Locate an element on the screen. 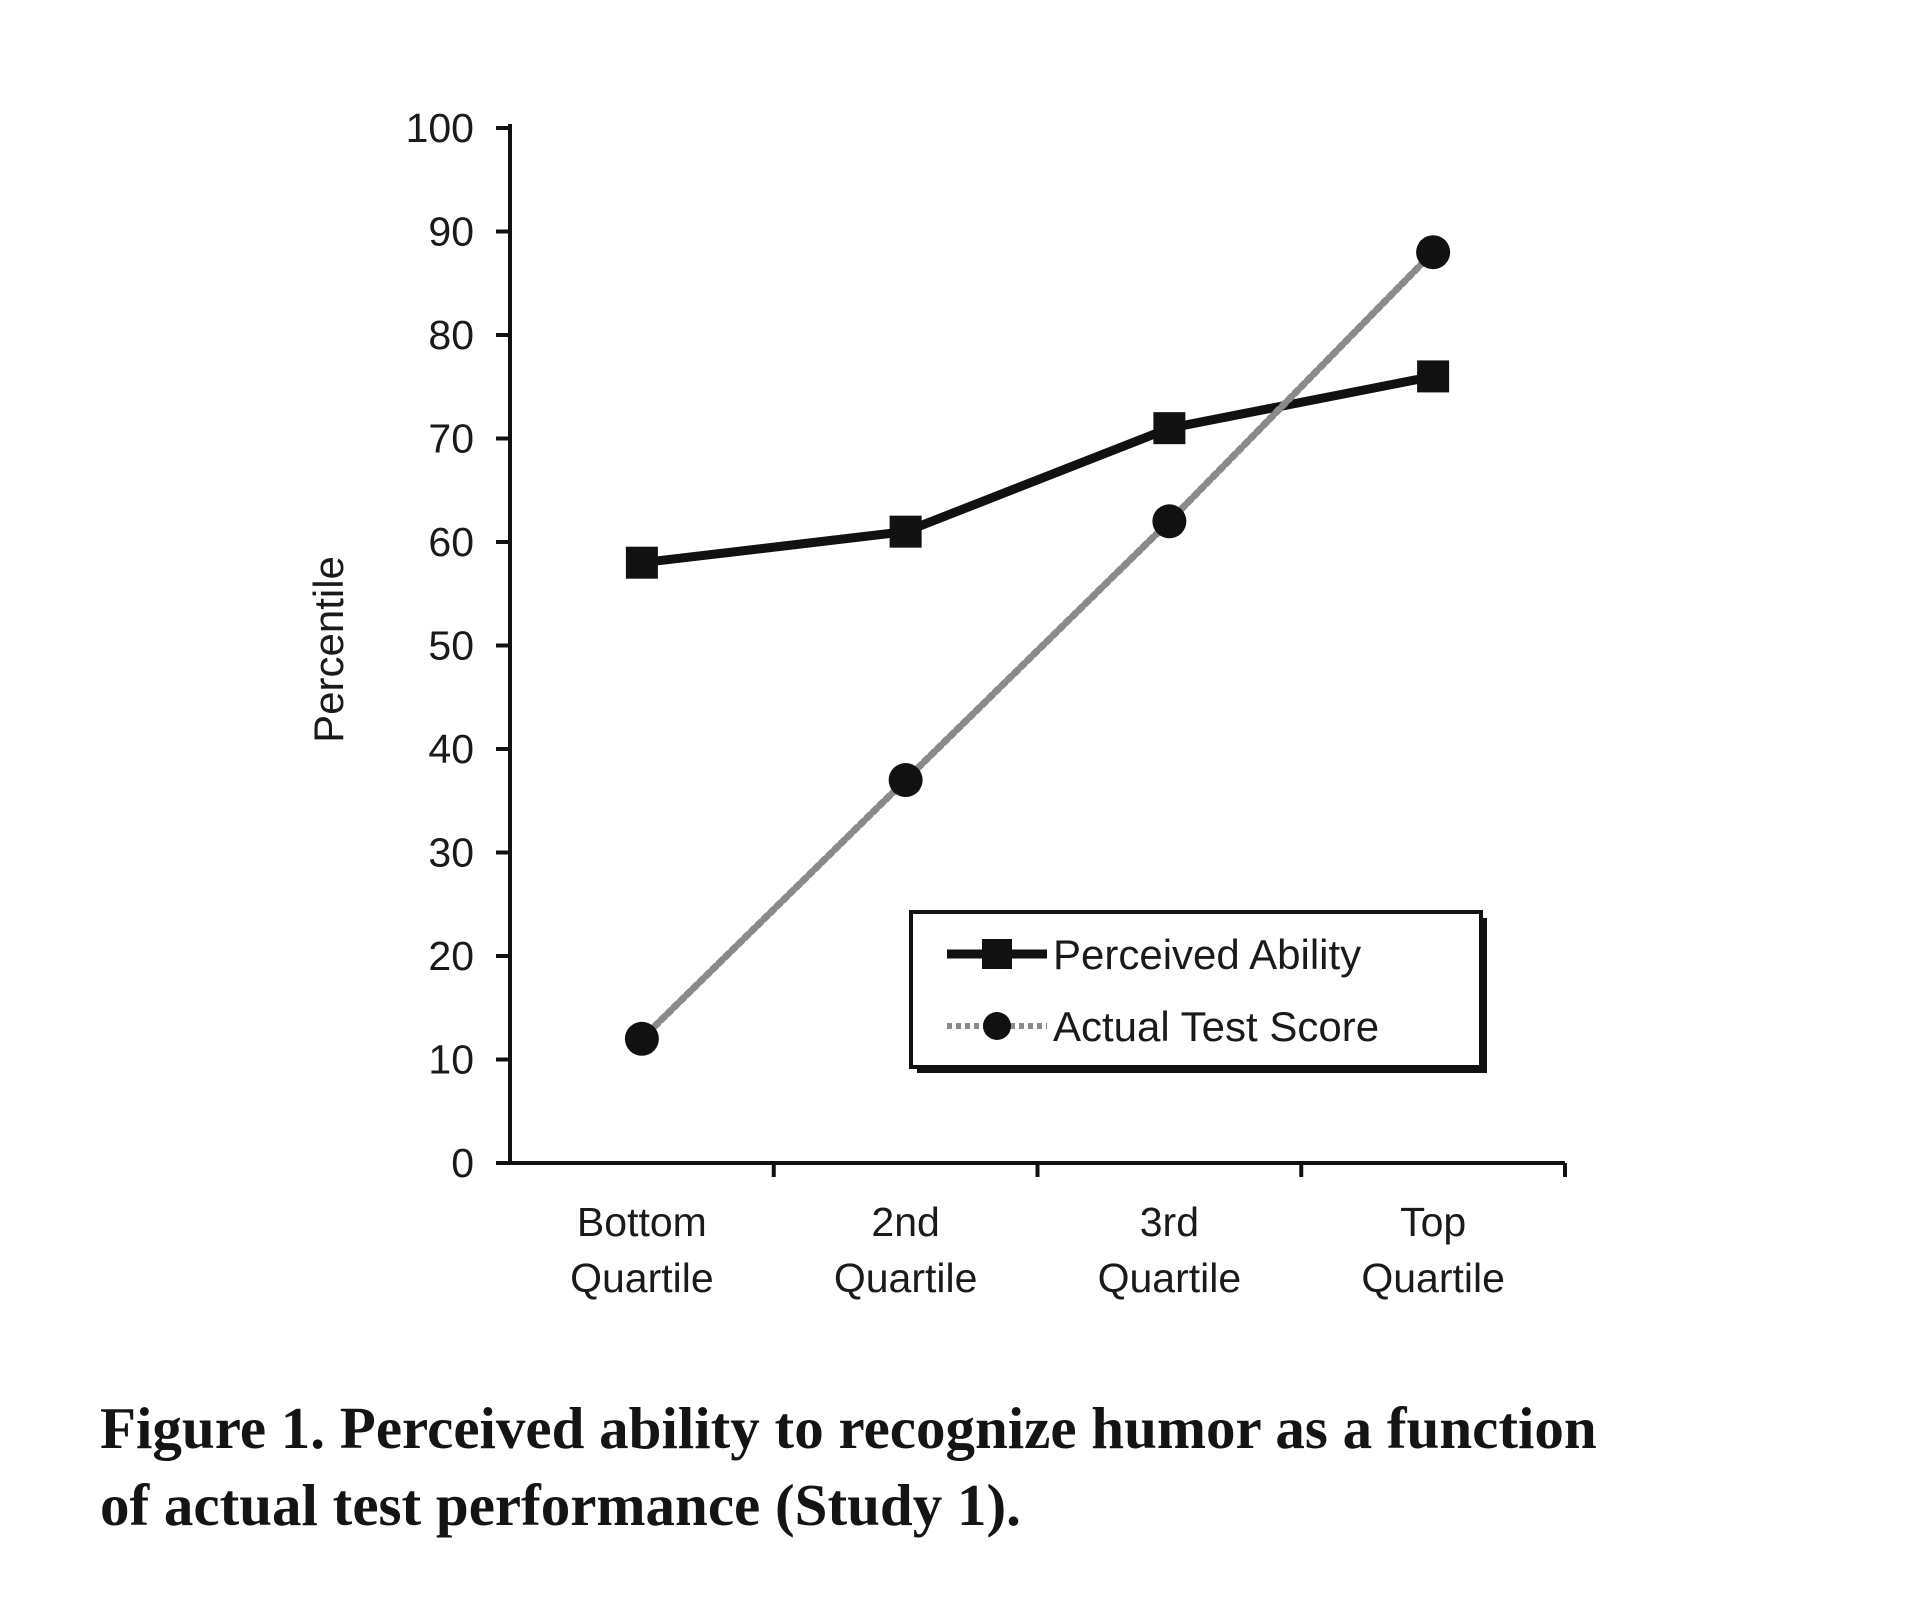  x-tick-label: Bottom Quartile is located at coordinates (642, 1250).